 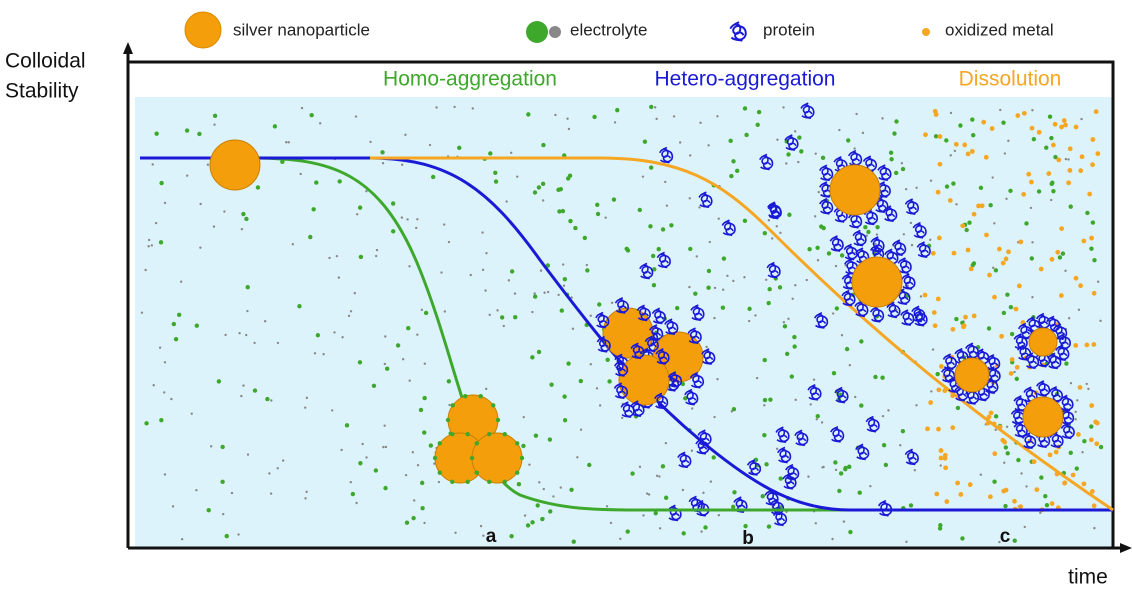 I want to click on stage-marker: b, so click(x=748, y=538).